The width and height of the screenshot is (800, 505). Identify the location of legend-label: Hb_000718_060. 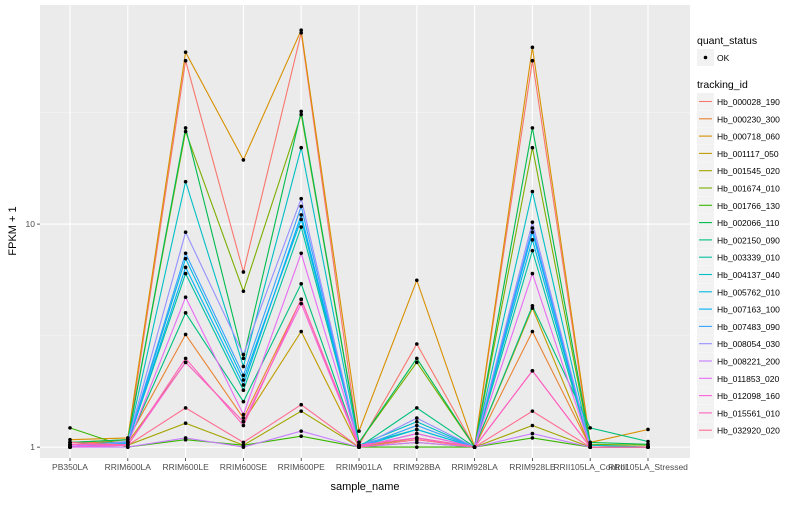
(748, 137).